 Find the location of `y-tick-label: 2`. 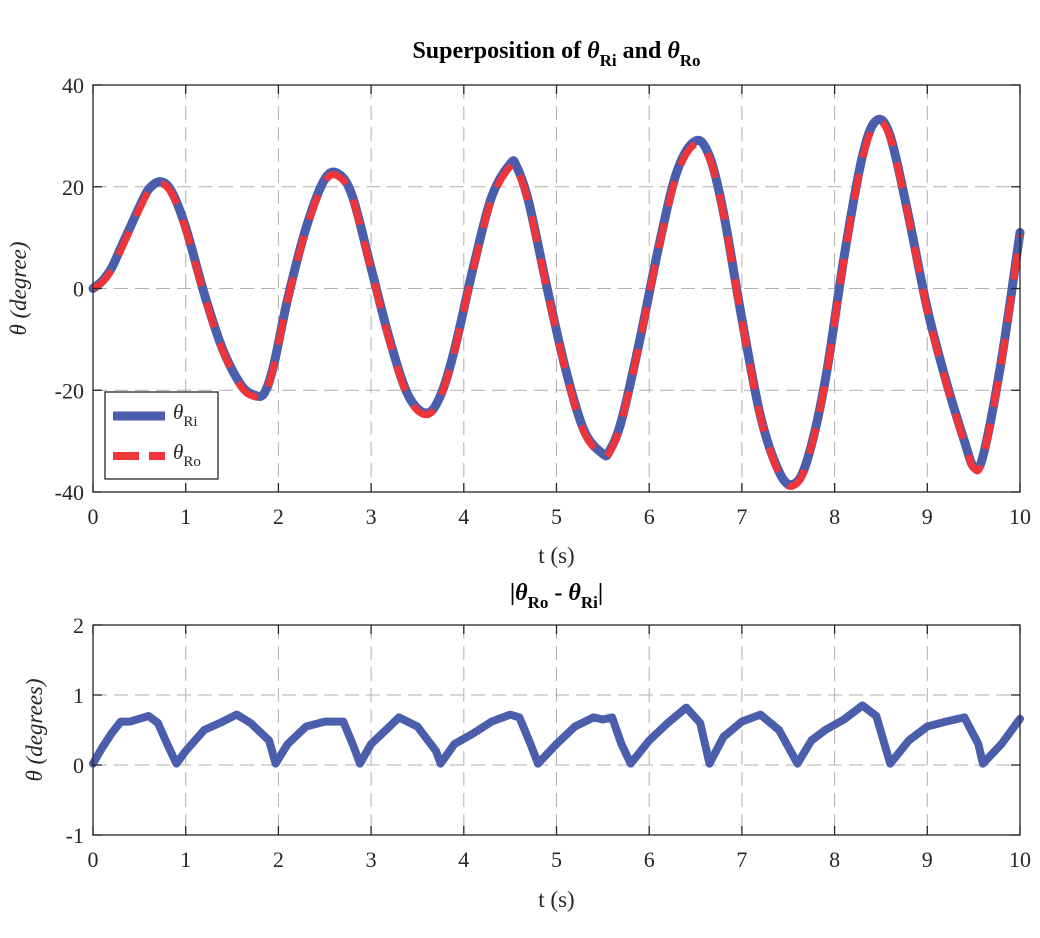

y-tick-label: 2 is located at coordinates (78, 625).